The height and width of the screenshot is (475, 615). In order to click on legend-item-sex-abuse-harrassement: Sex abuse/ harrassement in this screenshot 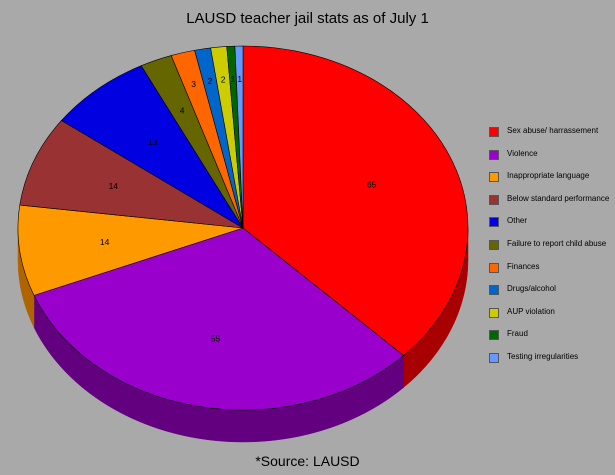, I will do `click(550, 137)`.